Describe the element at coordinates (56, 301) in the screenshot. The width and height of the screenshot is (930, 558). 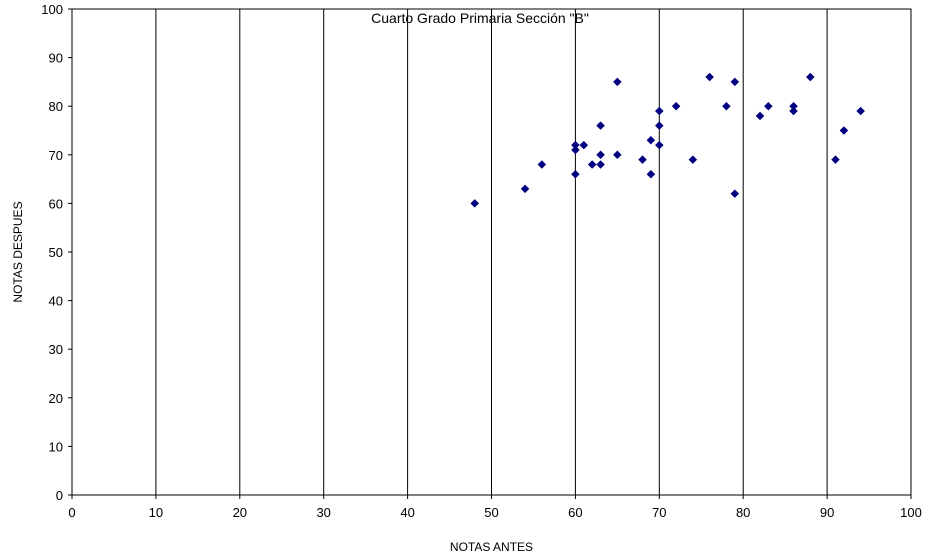
I see `y-tick-label: 40` at that location.